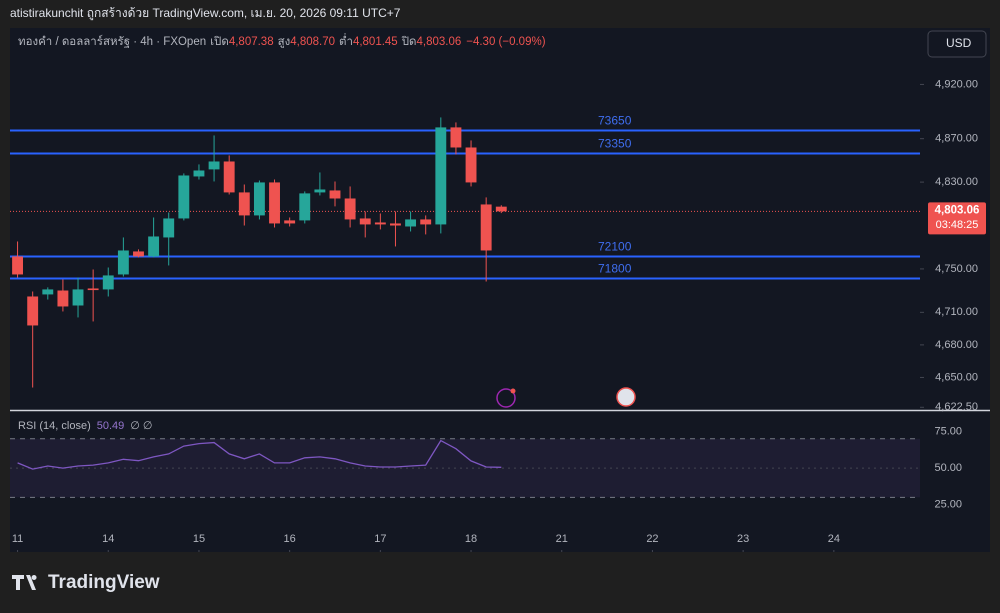 The image size is (1000, 613). I want to click on logo: TradingView, so click(86, 582).